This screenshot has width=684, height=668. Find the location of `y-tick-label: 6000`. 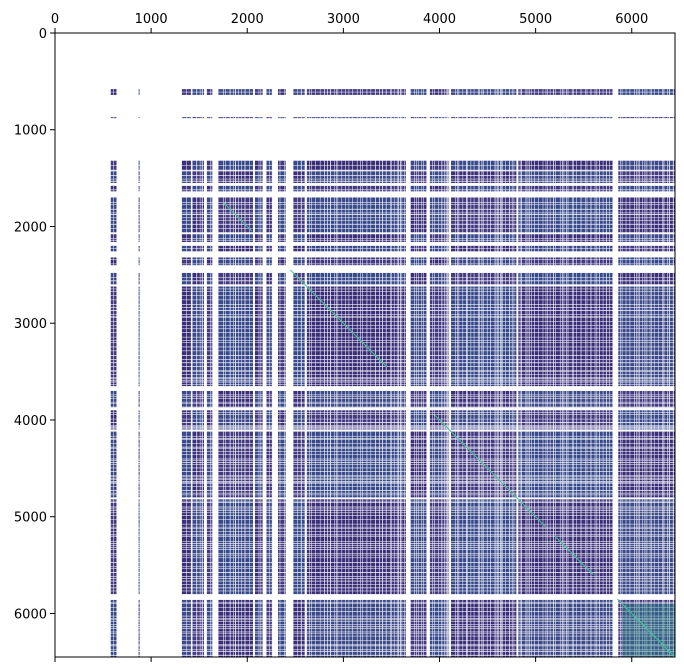

y-tick-label: 6000 is located at coordinates (30, 614).